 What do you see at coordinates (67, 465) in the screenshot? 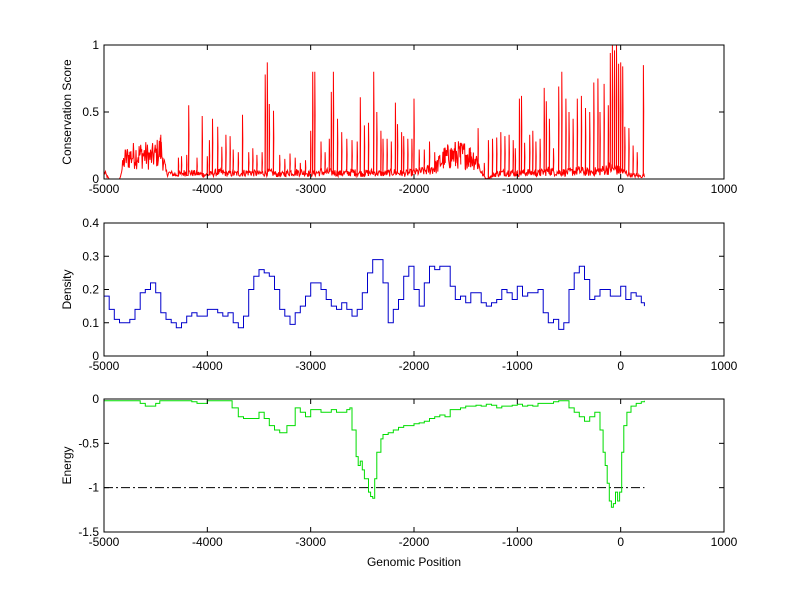
I see `y-axis-label: Energy` at bounding box center [67, 465].